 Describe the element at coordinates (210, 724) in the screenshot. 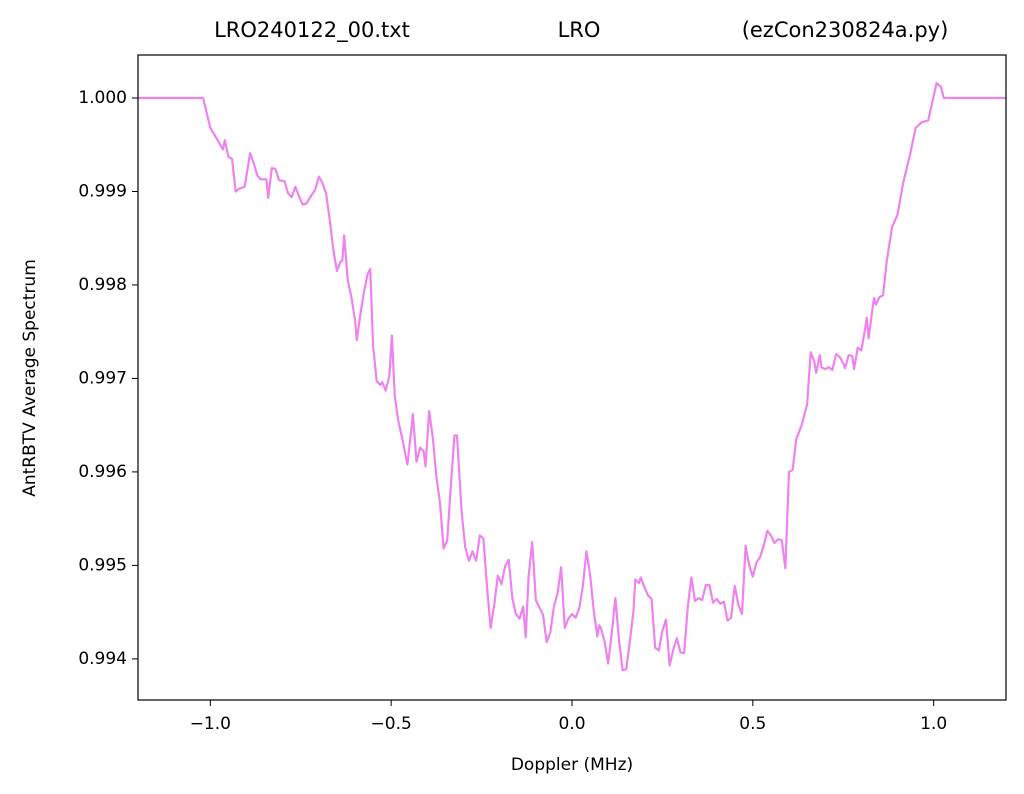

I see `x-tick-label: −1.0` at that location.